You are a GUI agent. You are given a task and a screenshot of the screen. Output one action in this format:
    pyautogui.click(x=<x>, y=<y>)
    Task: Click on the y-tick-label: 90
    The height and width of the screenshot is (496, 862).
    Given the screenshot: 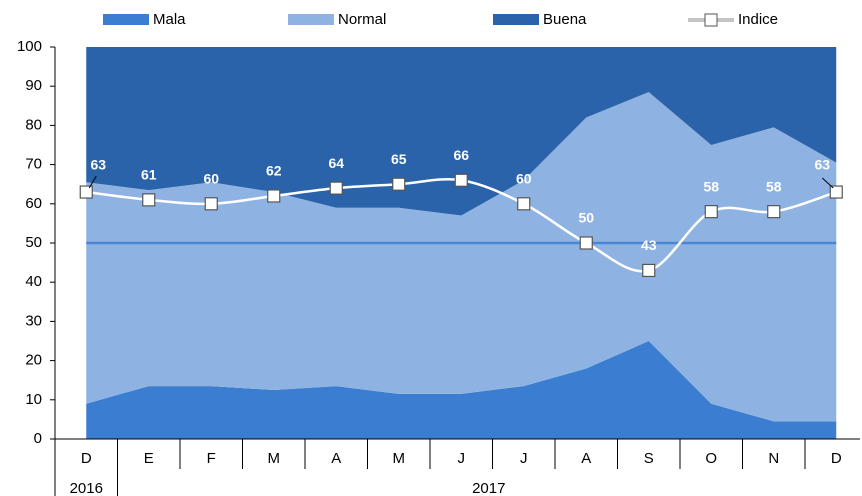 What is the action you would take?
    pyautogui.click(x=33, y=85)
    